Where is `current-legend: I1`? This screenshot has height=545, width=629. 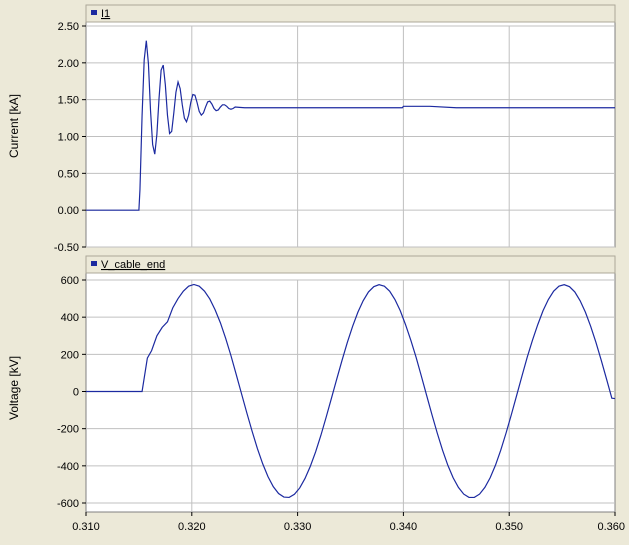
current-legend: I1 is located at coordinates (350, 13).